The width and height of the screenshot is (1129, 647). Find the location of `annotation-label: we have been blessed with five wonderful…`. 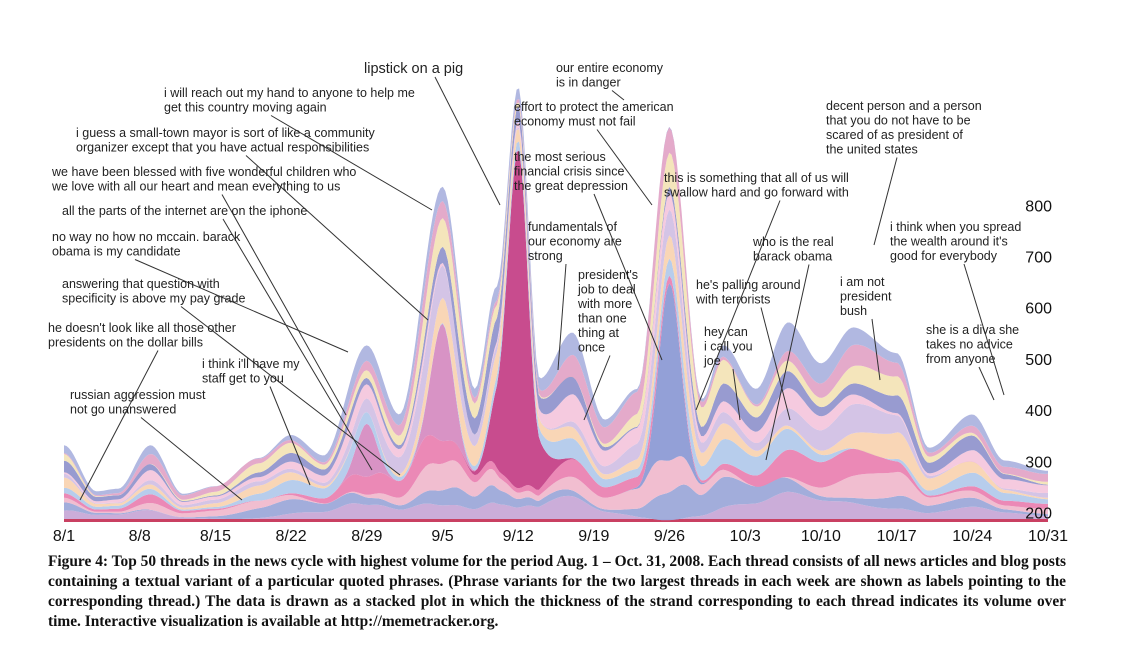

annotation-label: we have been blessed with five wonderful… is located at coordinates (203, 179).